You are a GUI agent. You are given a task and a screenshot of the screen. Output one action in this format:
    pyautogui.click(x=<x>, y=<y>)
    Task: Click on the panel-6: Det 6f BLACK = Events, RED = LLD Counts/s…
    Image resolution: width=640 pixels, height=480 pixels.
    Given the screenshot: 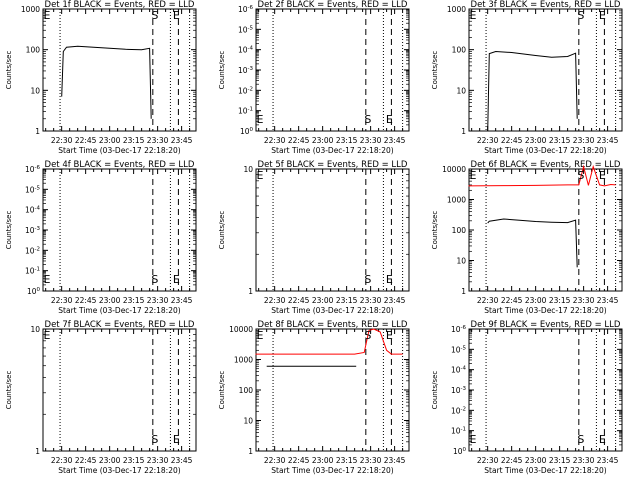 What is the action you would take?
    pyautogui.click(x=527, y=237)
    